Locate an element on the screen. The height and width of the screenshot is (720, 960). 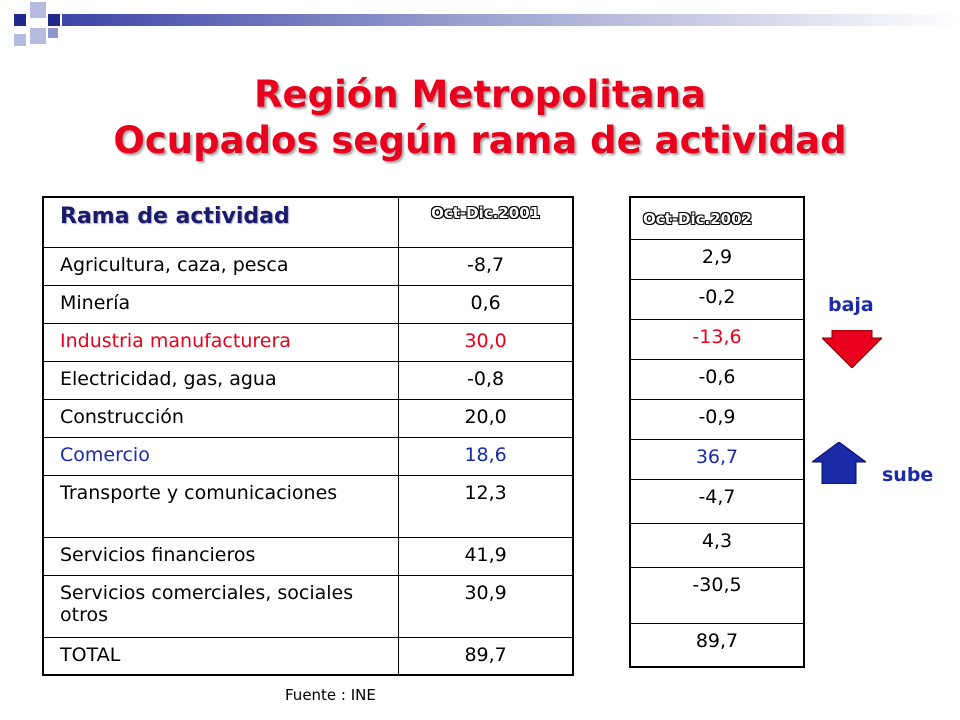
value-2002-cell: 89,7 is located at coordinates (717, 645).